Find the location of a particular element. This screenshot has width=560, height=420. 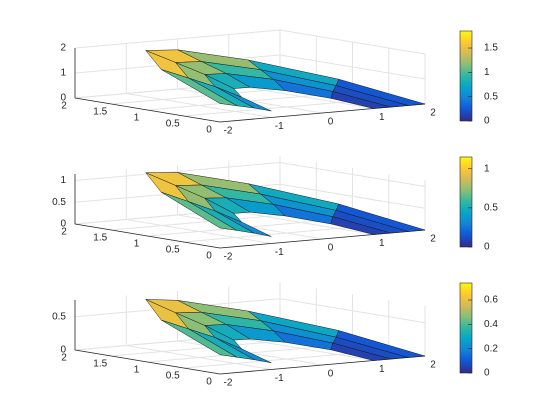

colorbar: 0 0.2 0.4 0.6 is located at coordinates (478, 330).